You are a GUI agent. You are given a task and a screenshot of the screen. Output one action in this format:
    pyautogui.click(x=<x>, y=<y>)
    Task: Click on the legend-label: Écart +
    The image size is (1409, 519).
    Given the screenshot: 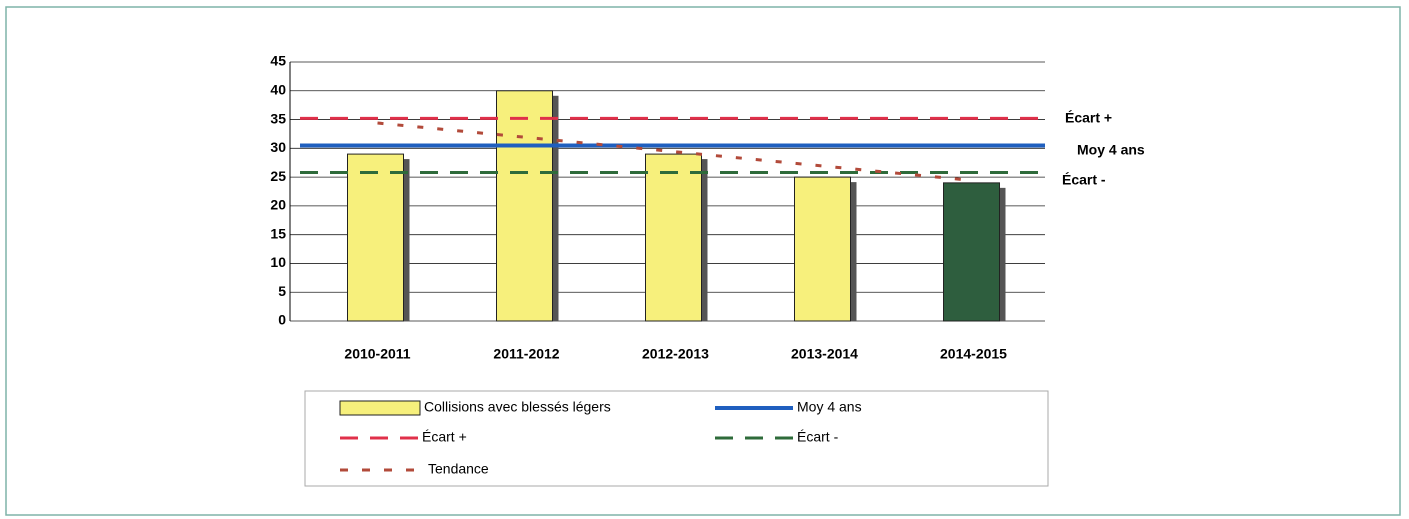 What is the action you would take?
    pyautogui.click(x=444, y=437)
    